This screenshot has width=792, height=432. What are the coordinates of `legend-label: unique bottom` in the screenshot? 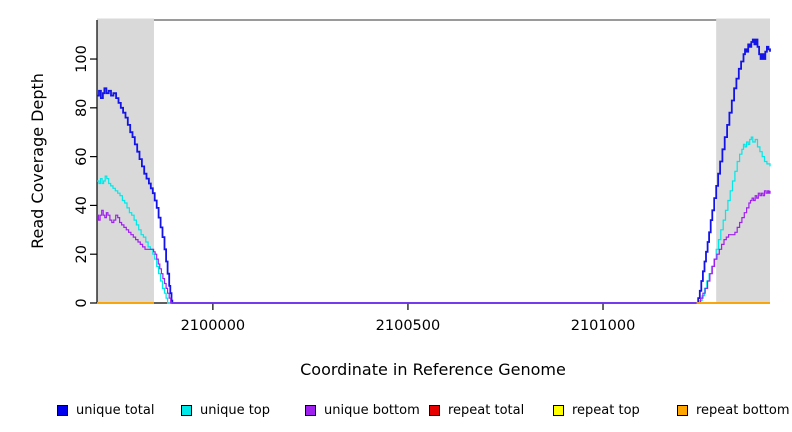 It's located at (372, 410).